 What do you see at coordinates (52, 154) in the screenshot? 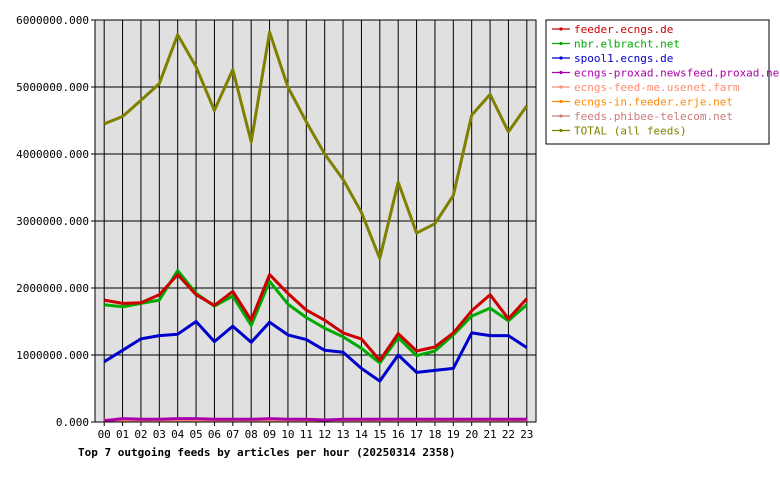
I see `y-tick-label: 4000000.000` at bounding box center [52, 154].